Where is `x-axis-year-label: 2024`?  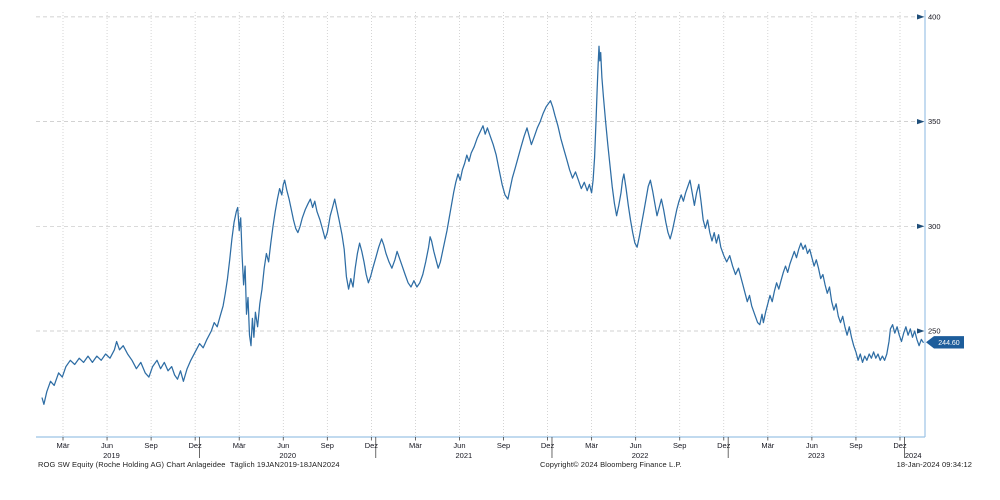 x-axis-year-label: 2024 is located at coordinates (913, 455).